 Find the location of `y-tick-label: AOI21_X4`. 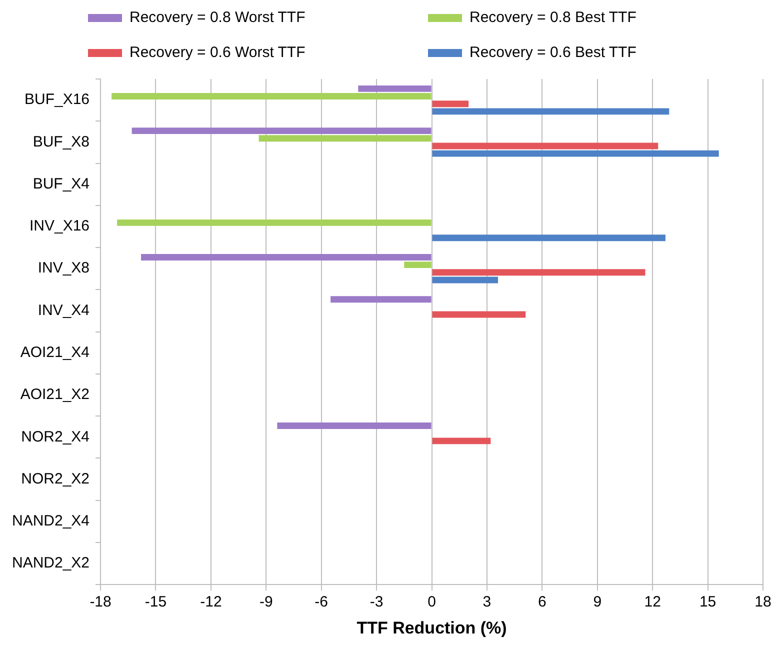

y-tick-label: AOI21_X4 is located at coordinates (55, 353).